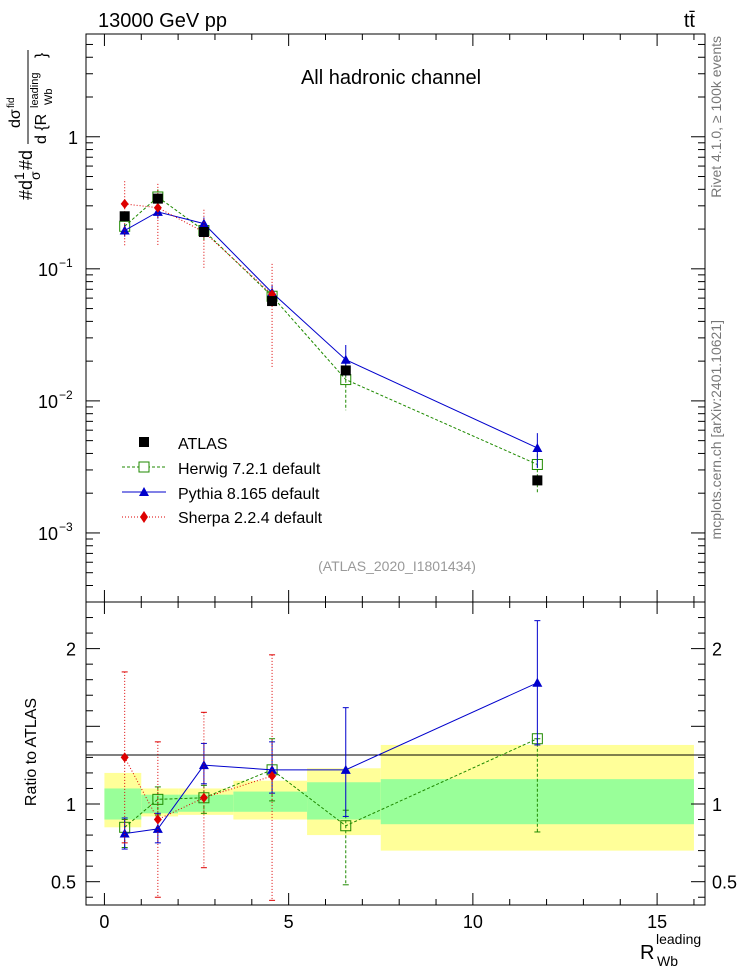 The image size is (746, 972). Describe the element at coordinates (41, 129) in the screenshot. I see `main-ylabel-big-den: d {R` at that location.